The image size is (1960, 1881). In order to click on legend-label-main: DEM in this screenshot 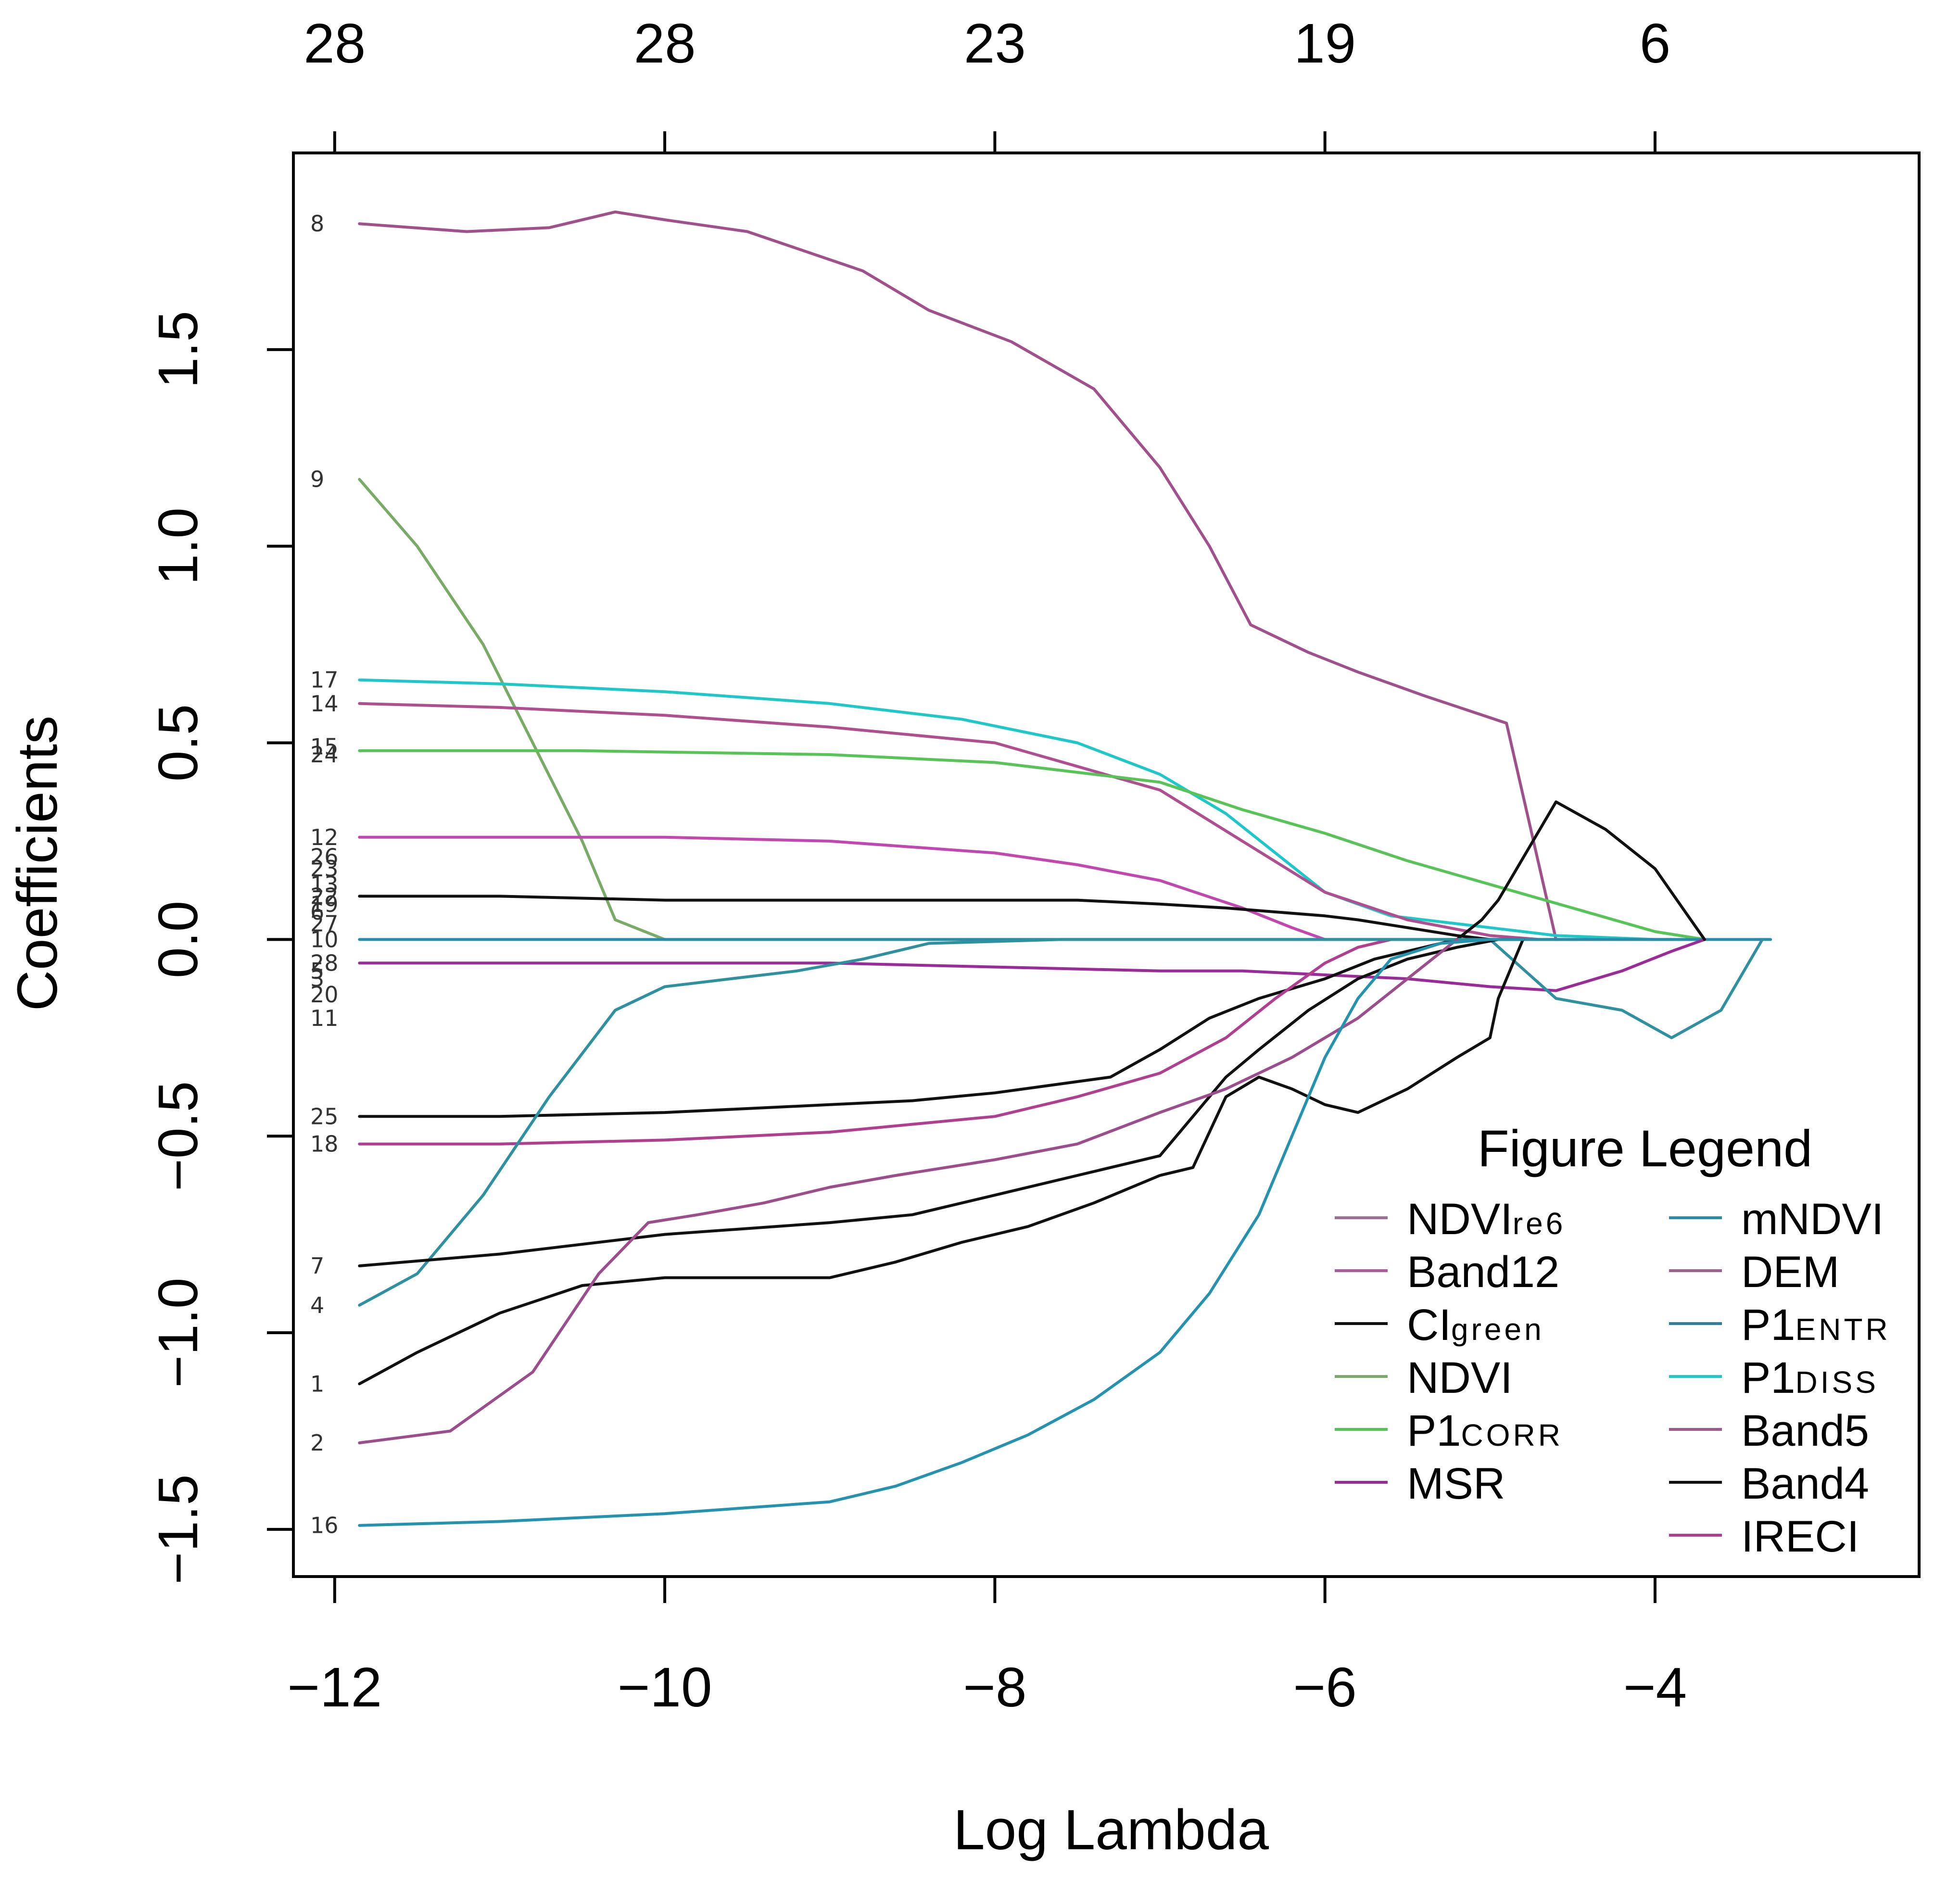, I will do `click(1790, 1272)`.